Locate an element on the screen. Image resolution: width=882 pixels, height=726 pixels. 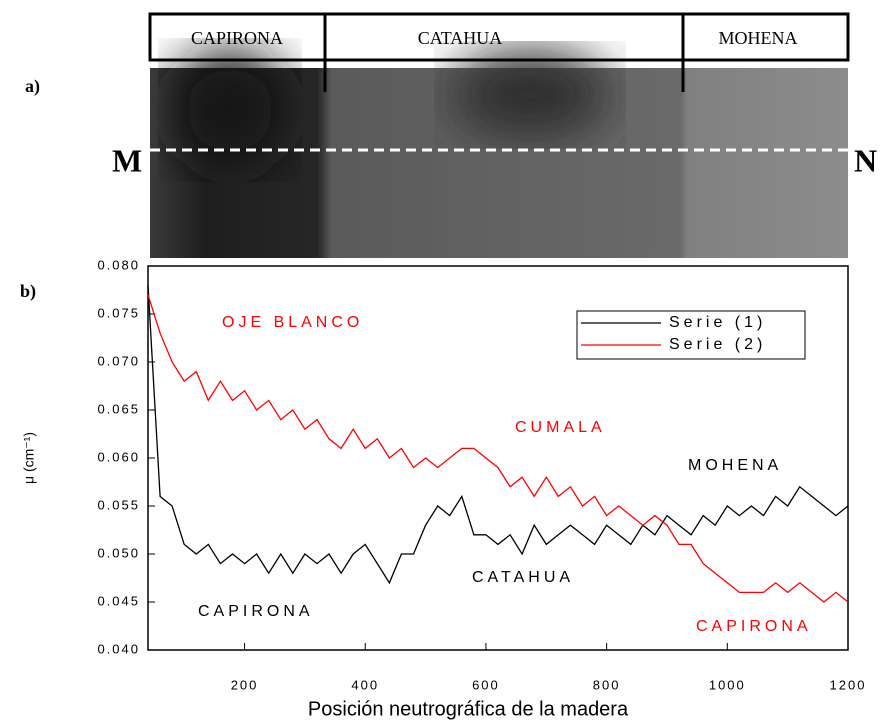
x-tick-label: 400 is located at coordinates (365, 684).